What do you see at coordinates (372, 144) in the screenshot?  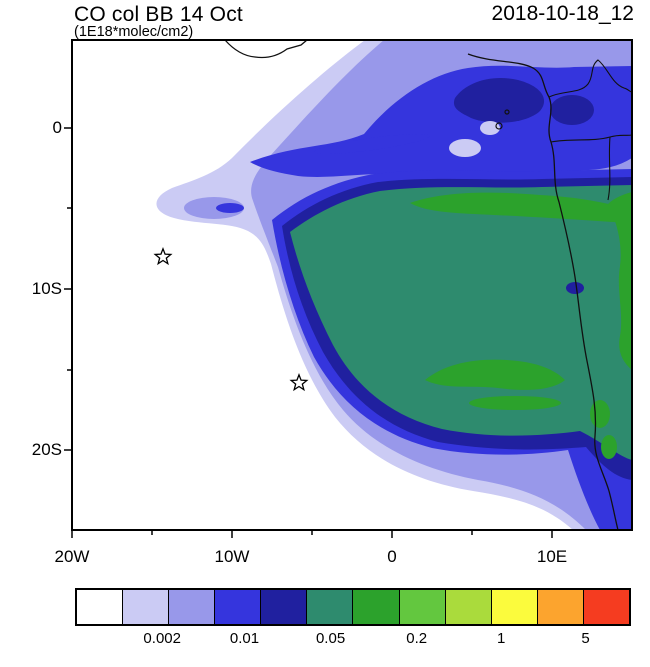 I see `contour-blue-streak` at bounding box center [372, 144].